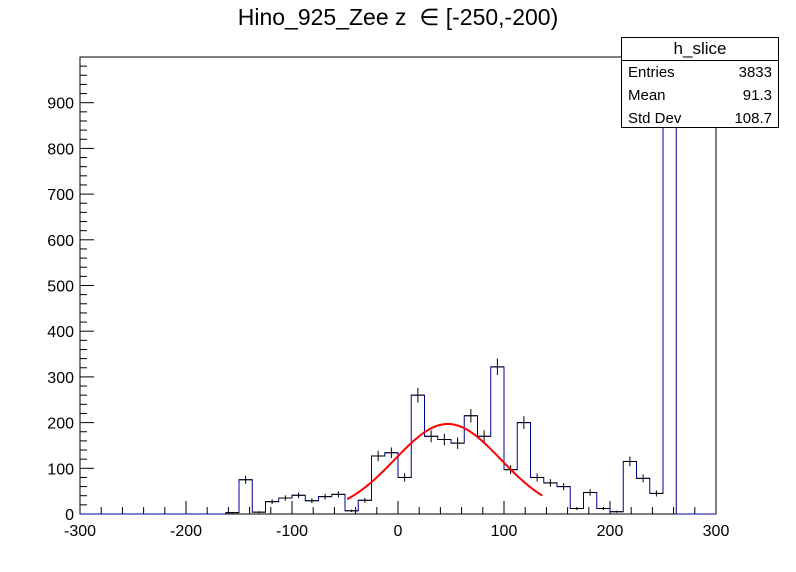  Describe the element at coordinates (610, 531) in the screenshot. I see `x-tick-label: 200` at that location.